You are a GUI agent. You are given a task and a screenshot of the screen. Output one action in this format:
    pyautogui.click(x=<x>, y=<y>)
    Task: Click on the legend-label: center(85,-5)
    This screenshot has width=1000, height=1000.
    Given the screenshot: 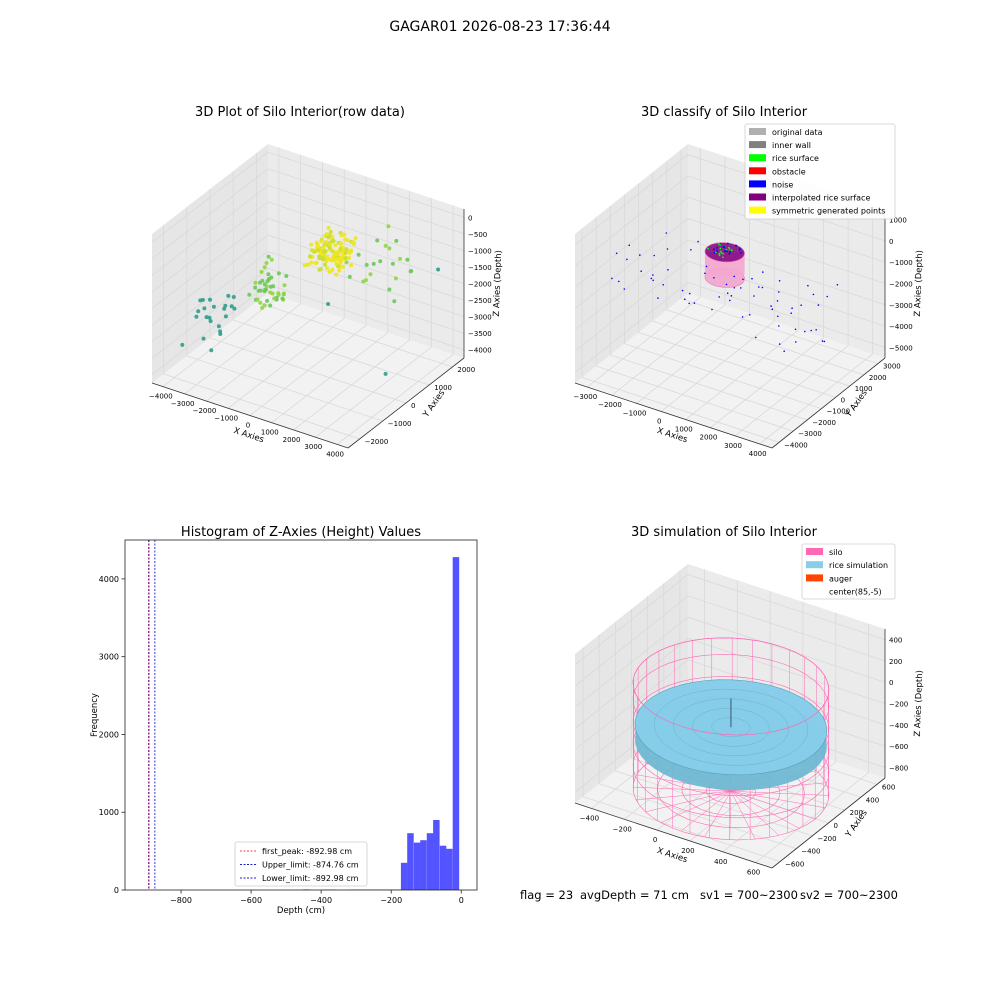 What is the action you would take?
    pyautogui.click(x=855, y=592)
    